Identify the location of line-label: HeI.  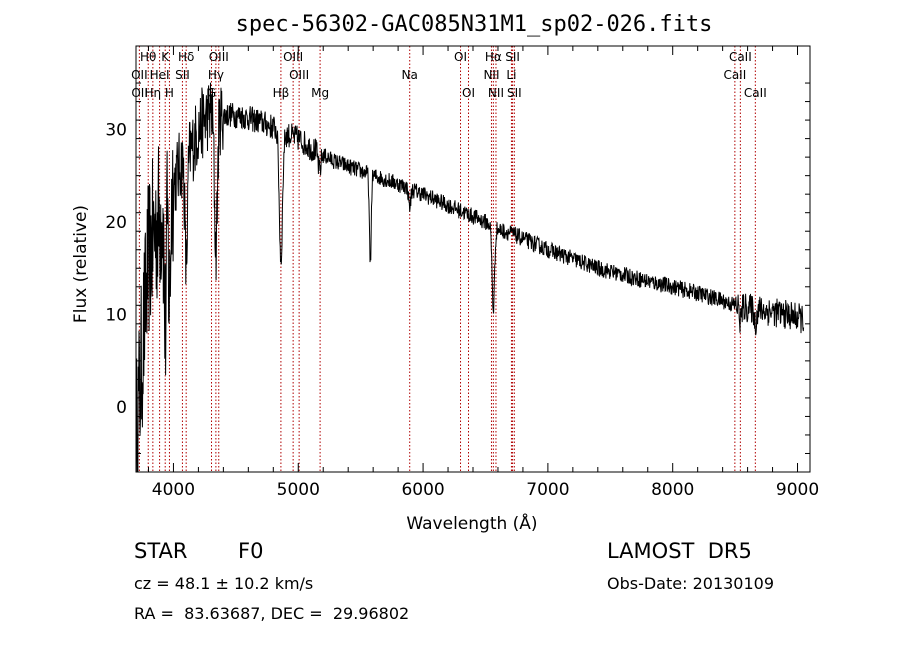
(160, 75).